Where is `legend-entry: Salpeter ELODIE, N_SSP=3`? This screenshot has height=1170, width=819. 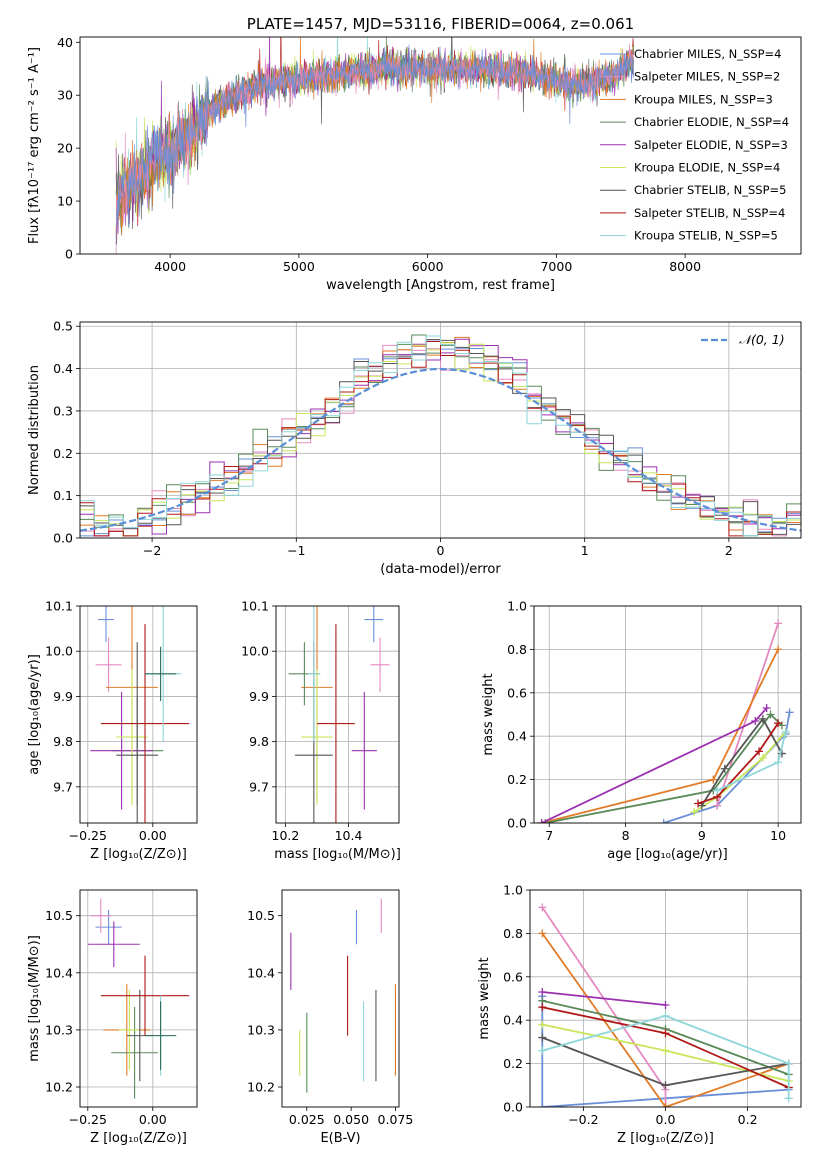
legend-entry: Salpeter ELODIE, N_SSP=3 is located at coordinates (711, 145).